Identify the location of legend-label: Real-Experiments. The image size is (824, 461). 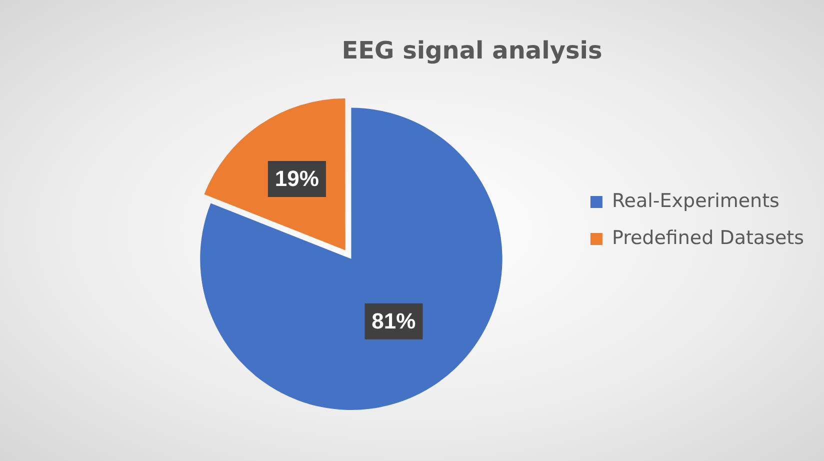
(696, 201).